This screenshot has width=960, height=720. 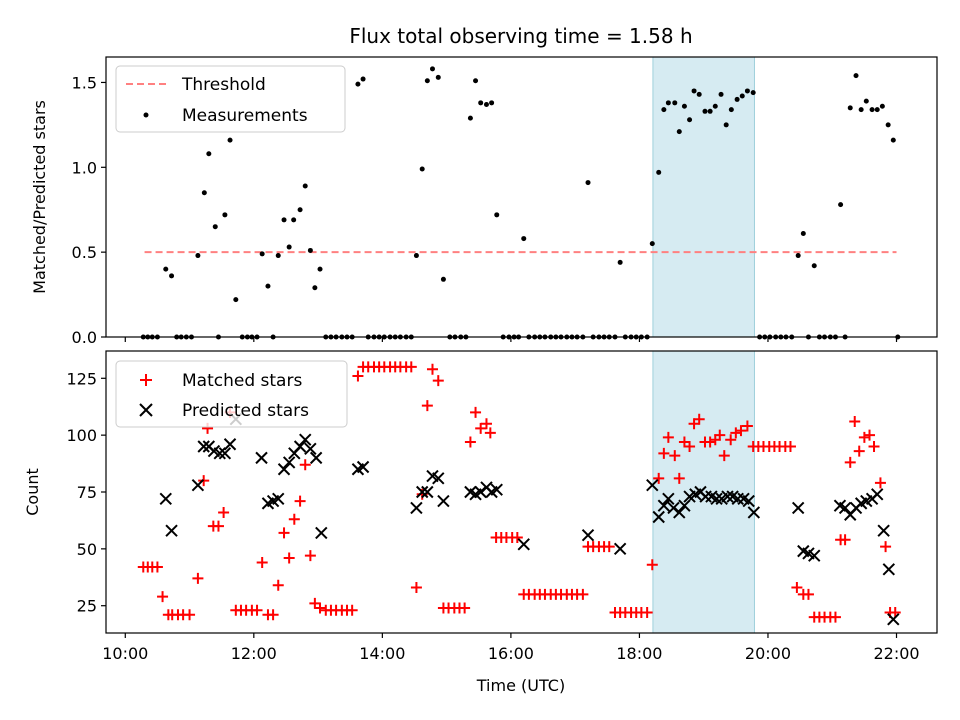 I want to click on x-tick-label: 16:00, so click(x=511, y=653).